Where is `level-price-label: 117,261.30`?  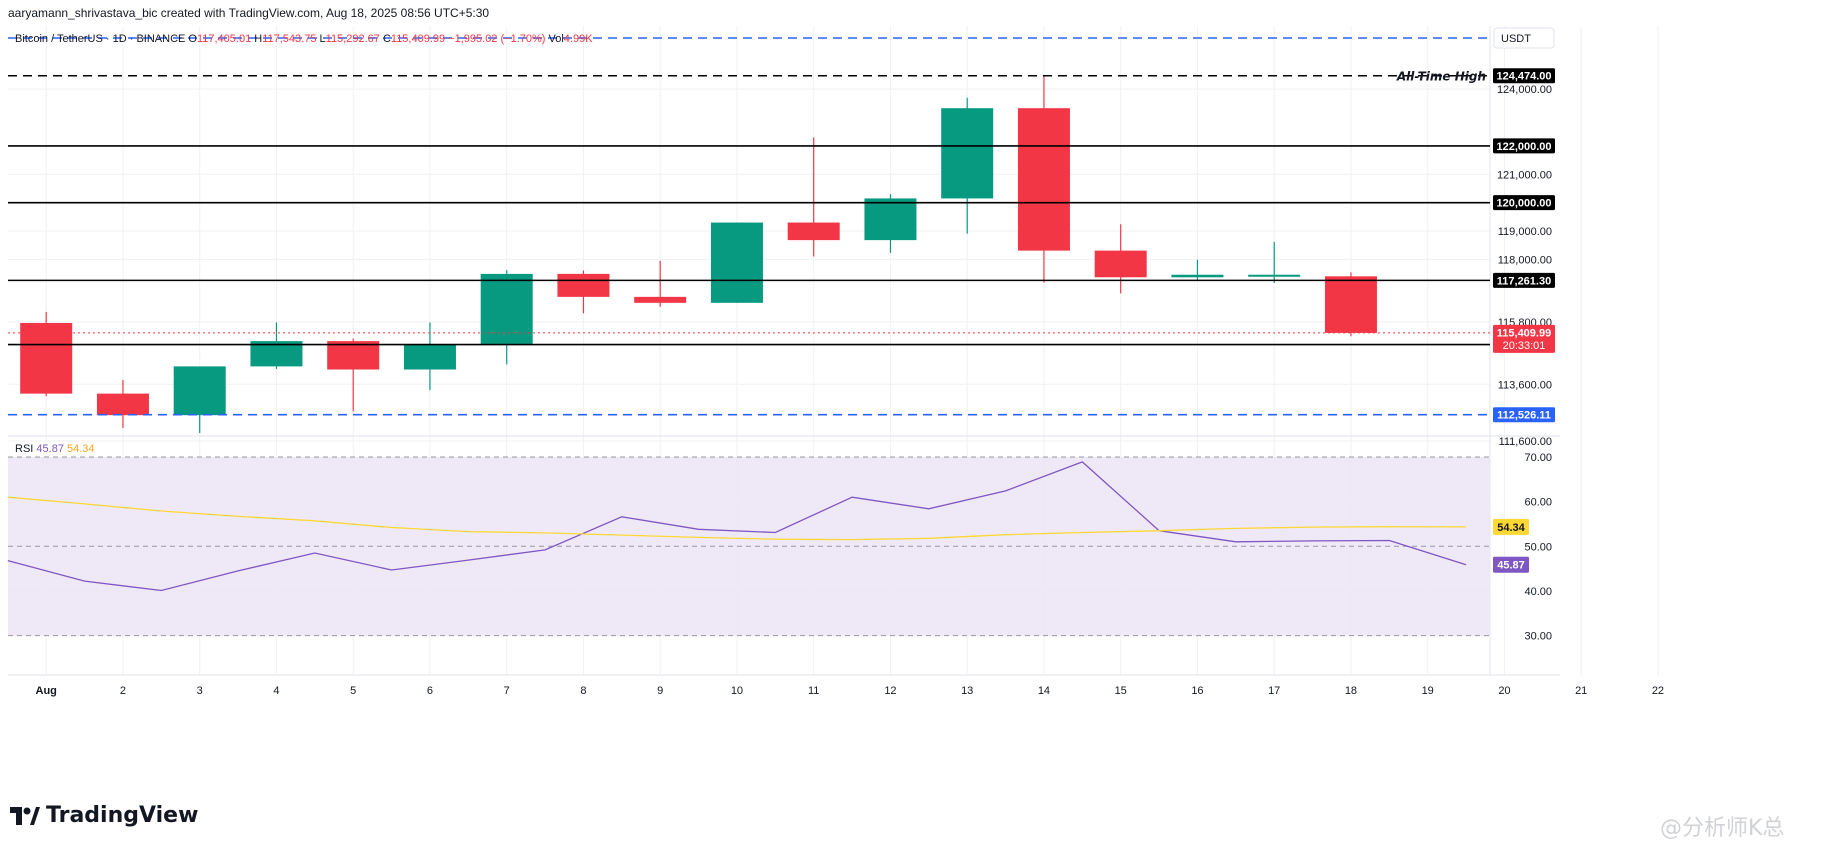 level-price-label: 117,261.30 is located at coordinates (1524, 281).